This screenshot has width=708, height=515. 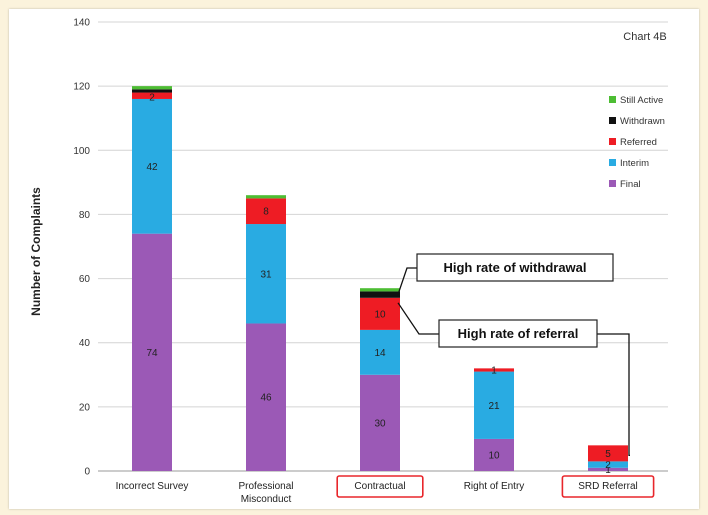 I want to click on chart-tag: Chart 4B, so click(x=644, y=37).